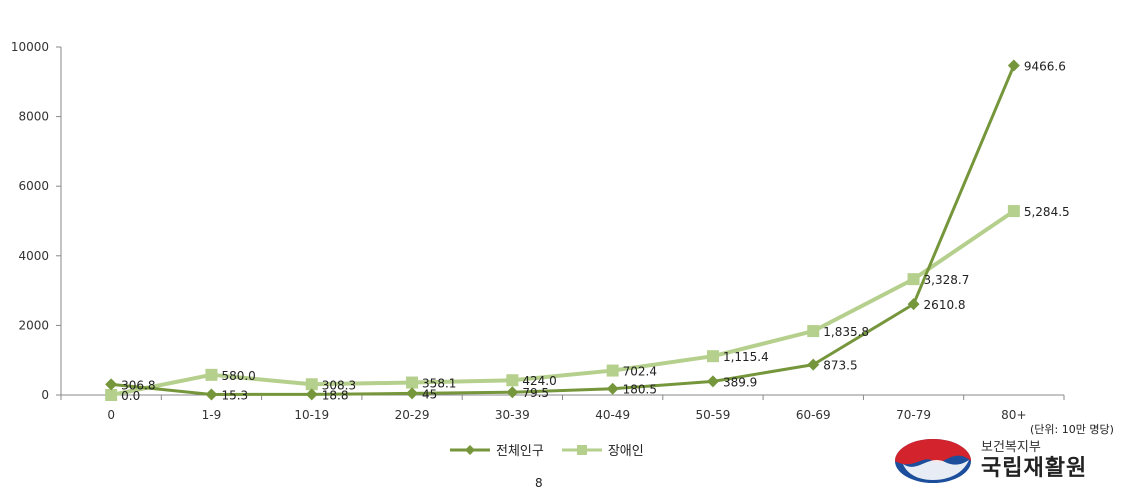  Describe the element at coordinates (840, 366) in the screenshot. I see `data-label-total-population: 873.5` at that location.